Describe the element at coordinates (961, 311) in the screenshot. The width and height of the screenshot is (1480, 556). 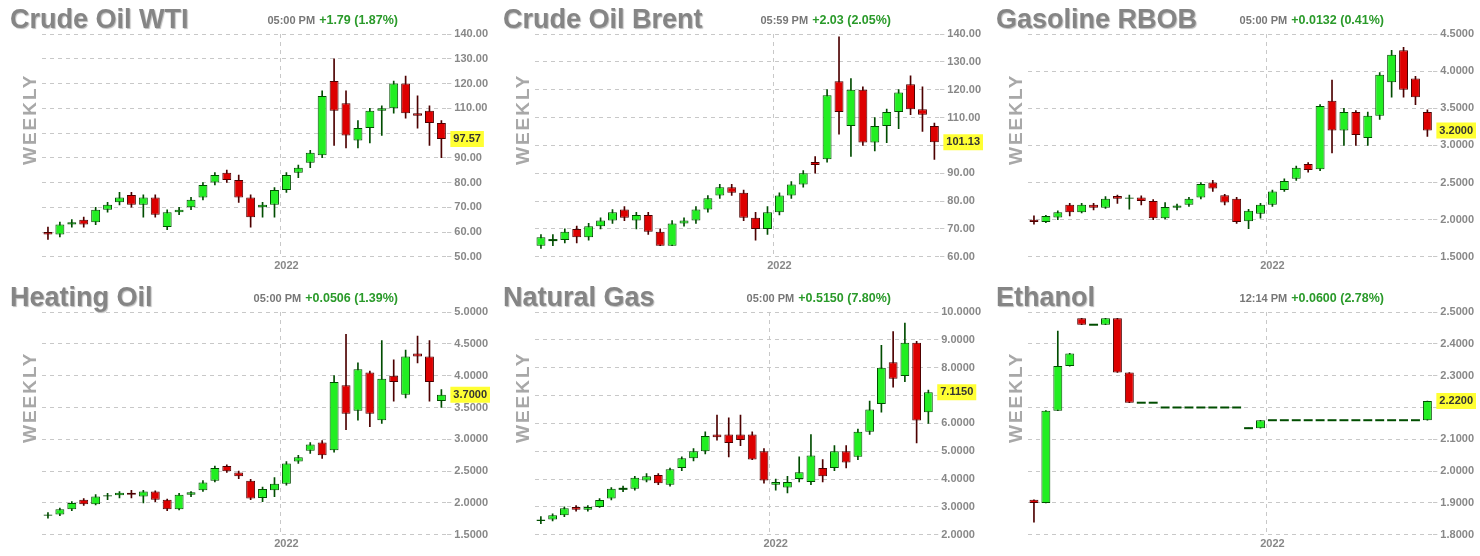
I see `y-tick-label: 10.0000` at that location.